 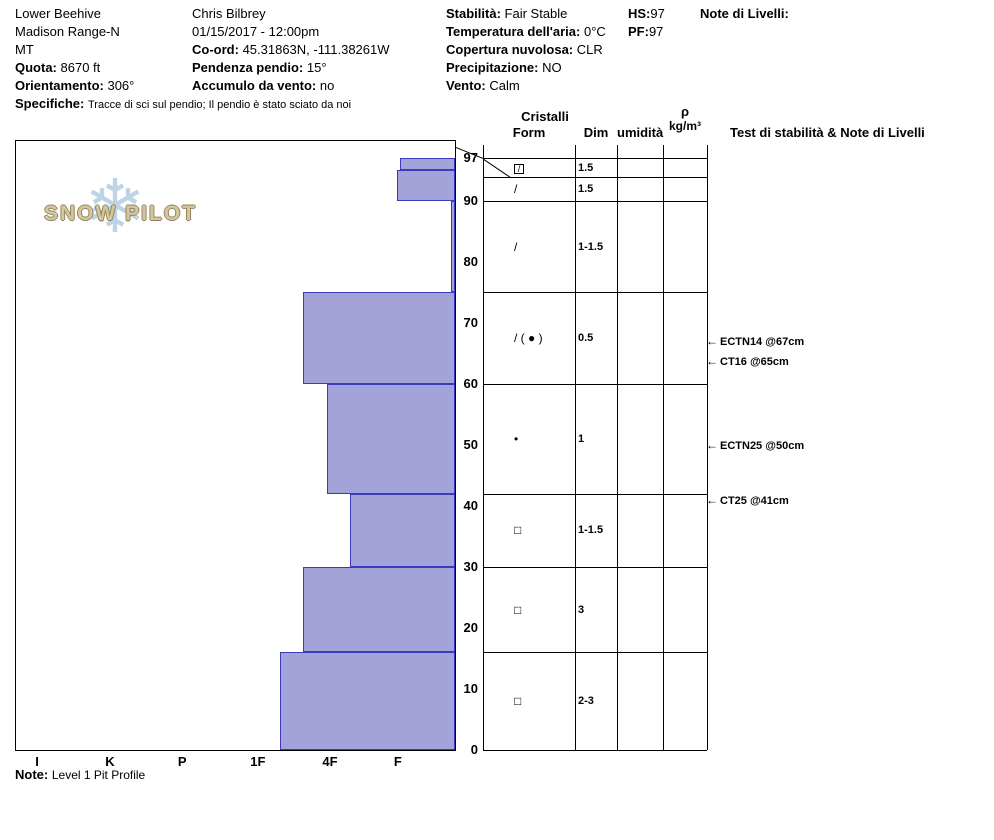 I want to click on wind-label: Vento:, so click(x=466, y=85).